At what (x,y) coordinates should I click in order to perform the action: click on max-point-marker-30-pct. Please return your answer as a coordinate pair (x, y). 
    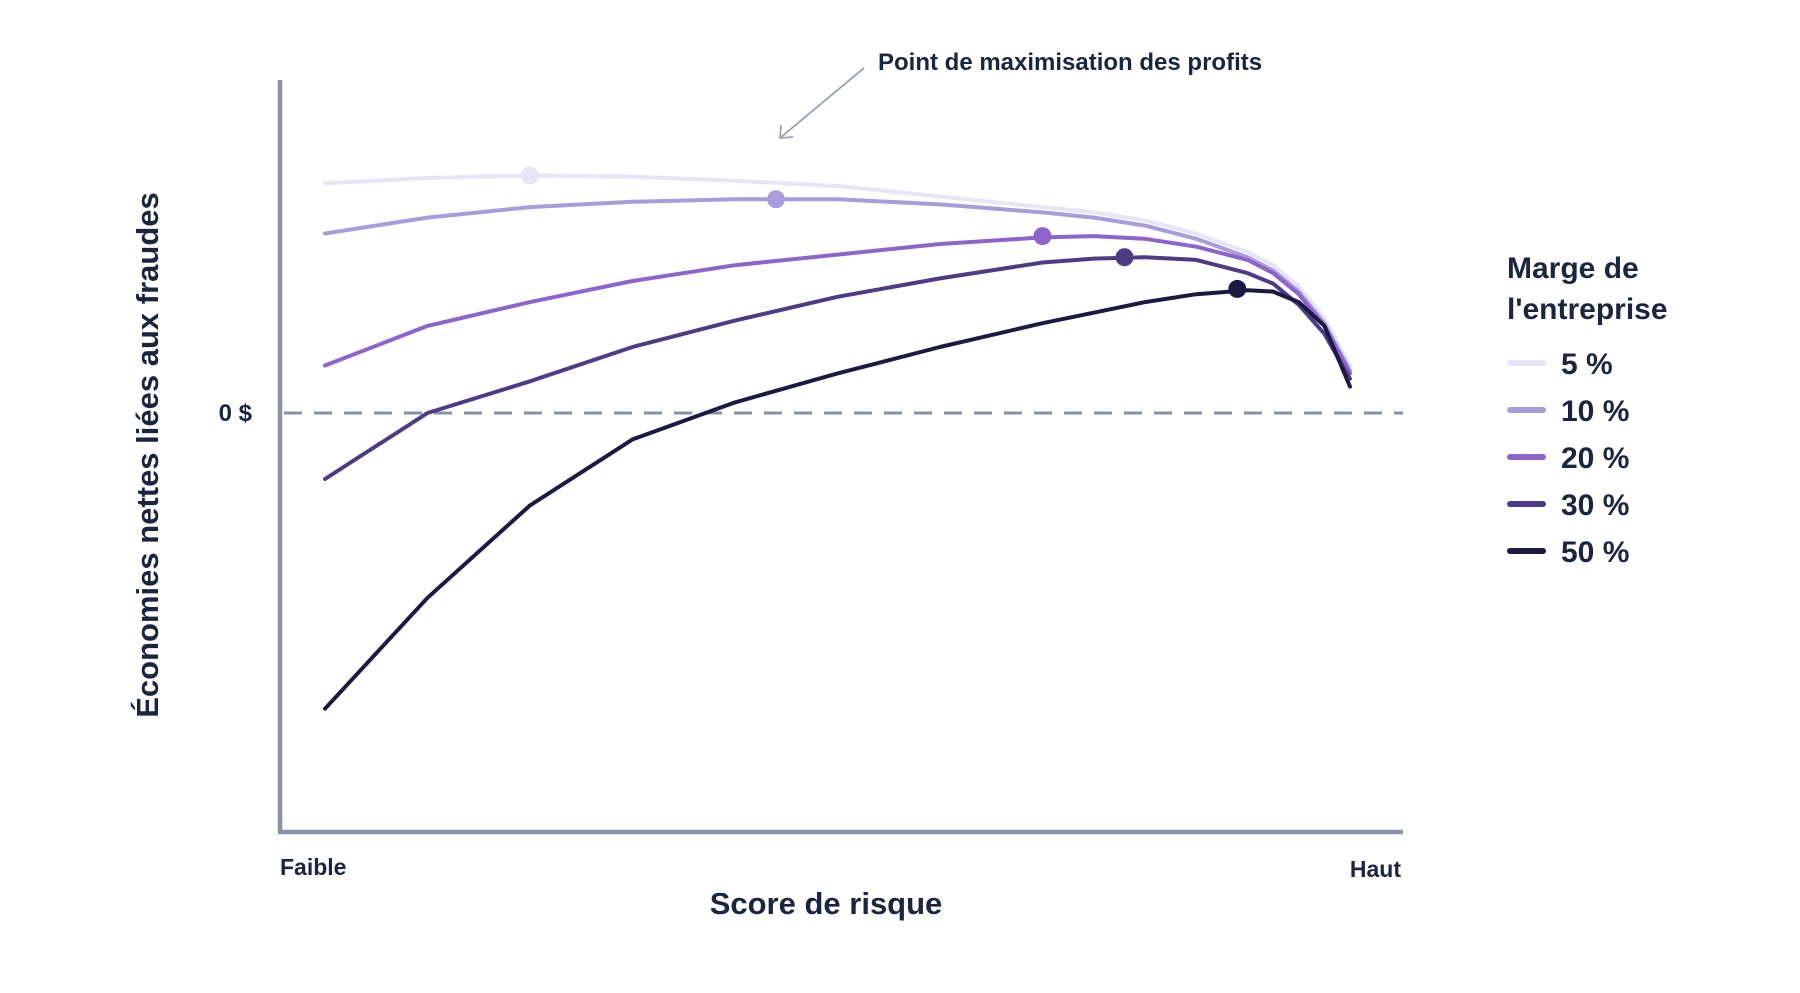
    Looking at the image, I should click on (1124, 257).